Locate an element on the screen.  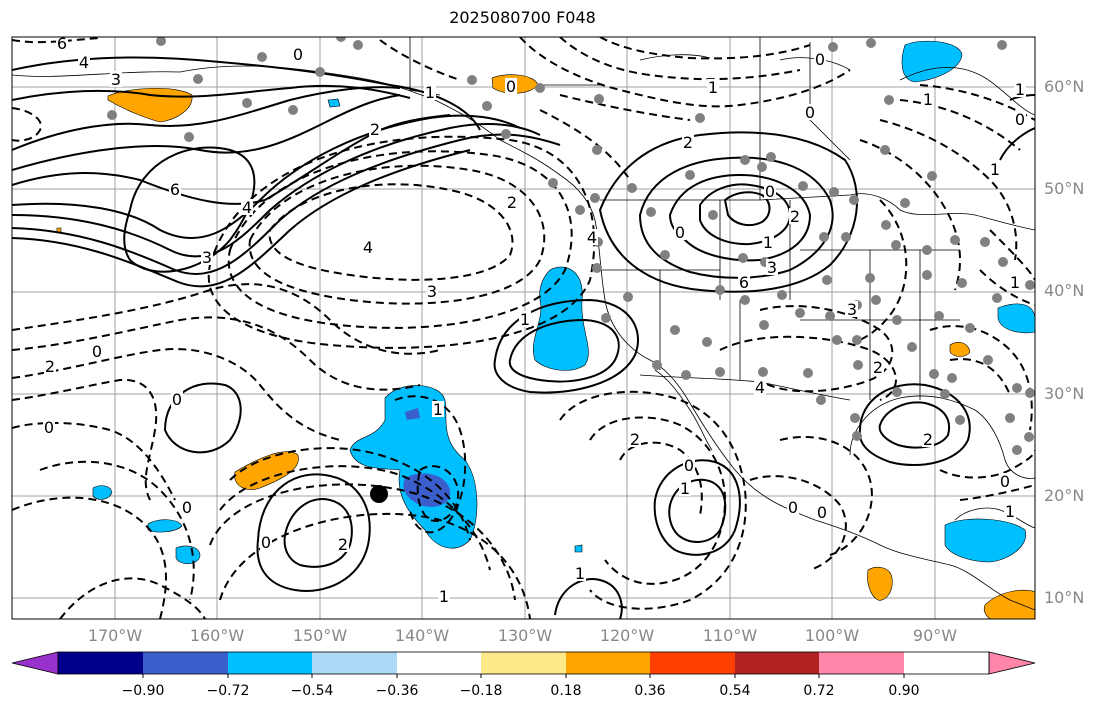
lon-label: 140°W is located at coordinates (422, 635).